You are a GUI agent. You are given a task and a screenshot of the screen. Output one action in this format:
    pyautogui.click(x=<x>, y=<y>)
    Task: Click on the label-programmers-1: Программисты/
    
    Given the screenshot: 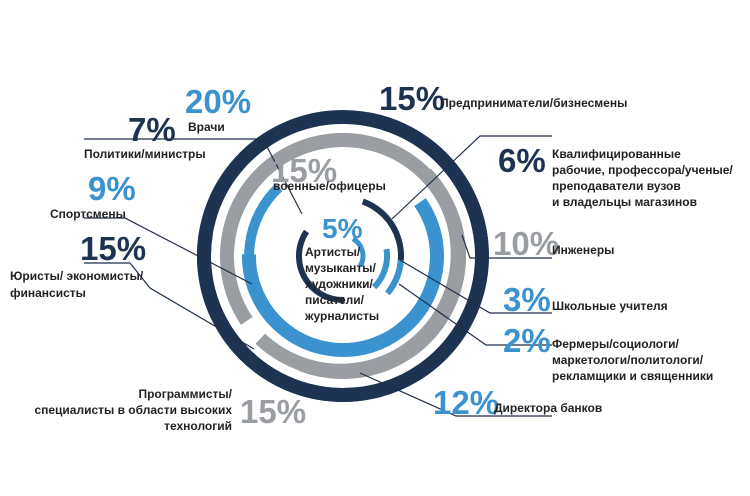 What is the action you would take?
    pyautogui.click(x=185, y=394)
    